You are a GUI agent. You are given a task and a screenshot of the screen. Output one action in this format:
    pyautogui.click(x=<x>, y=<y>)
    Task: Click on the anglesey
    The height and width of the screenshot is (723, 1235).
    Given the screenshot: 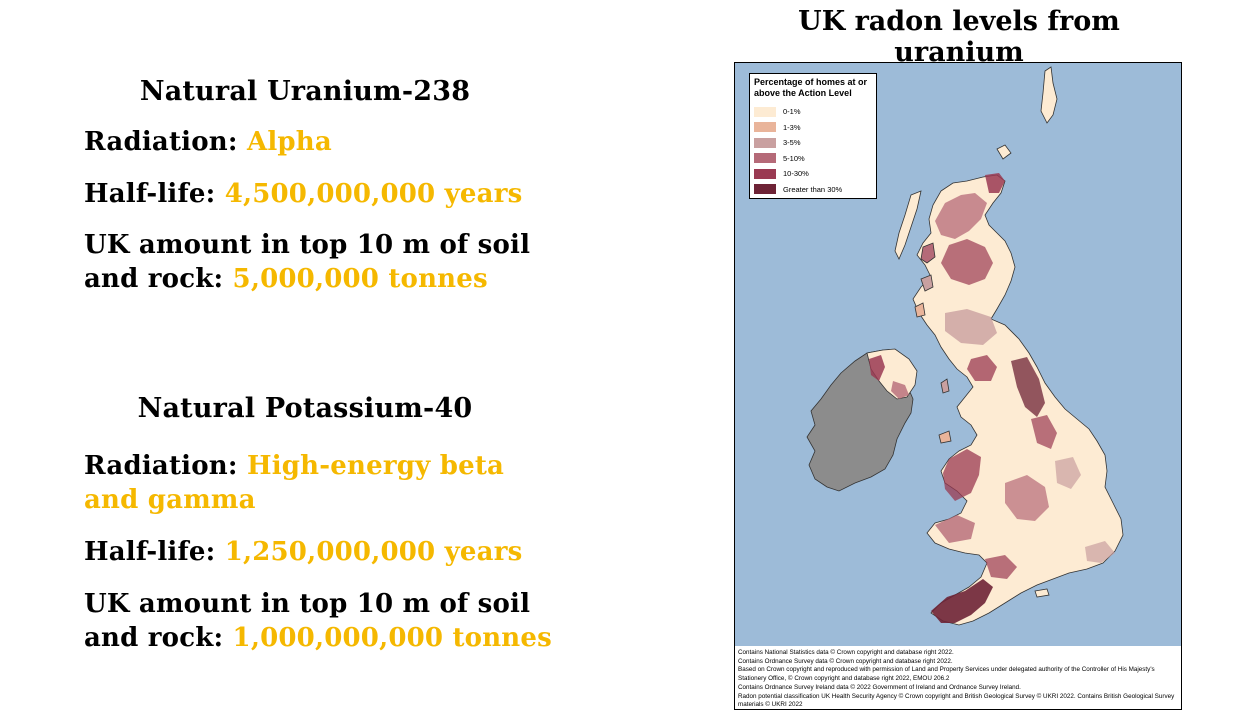 What is the action you would take?
    pyautogui.click(x=945, y=437)
    